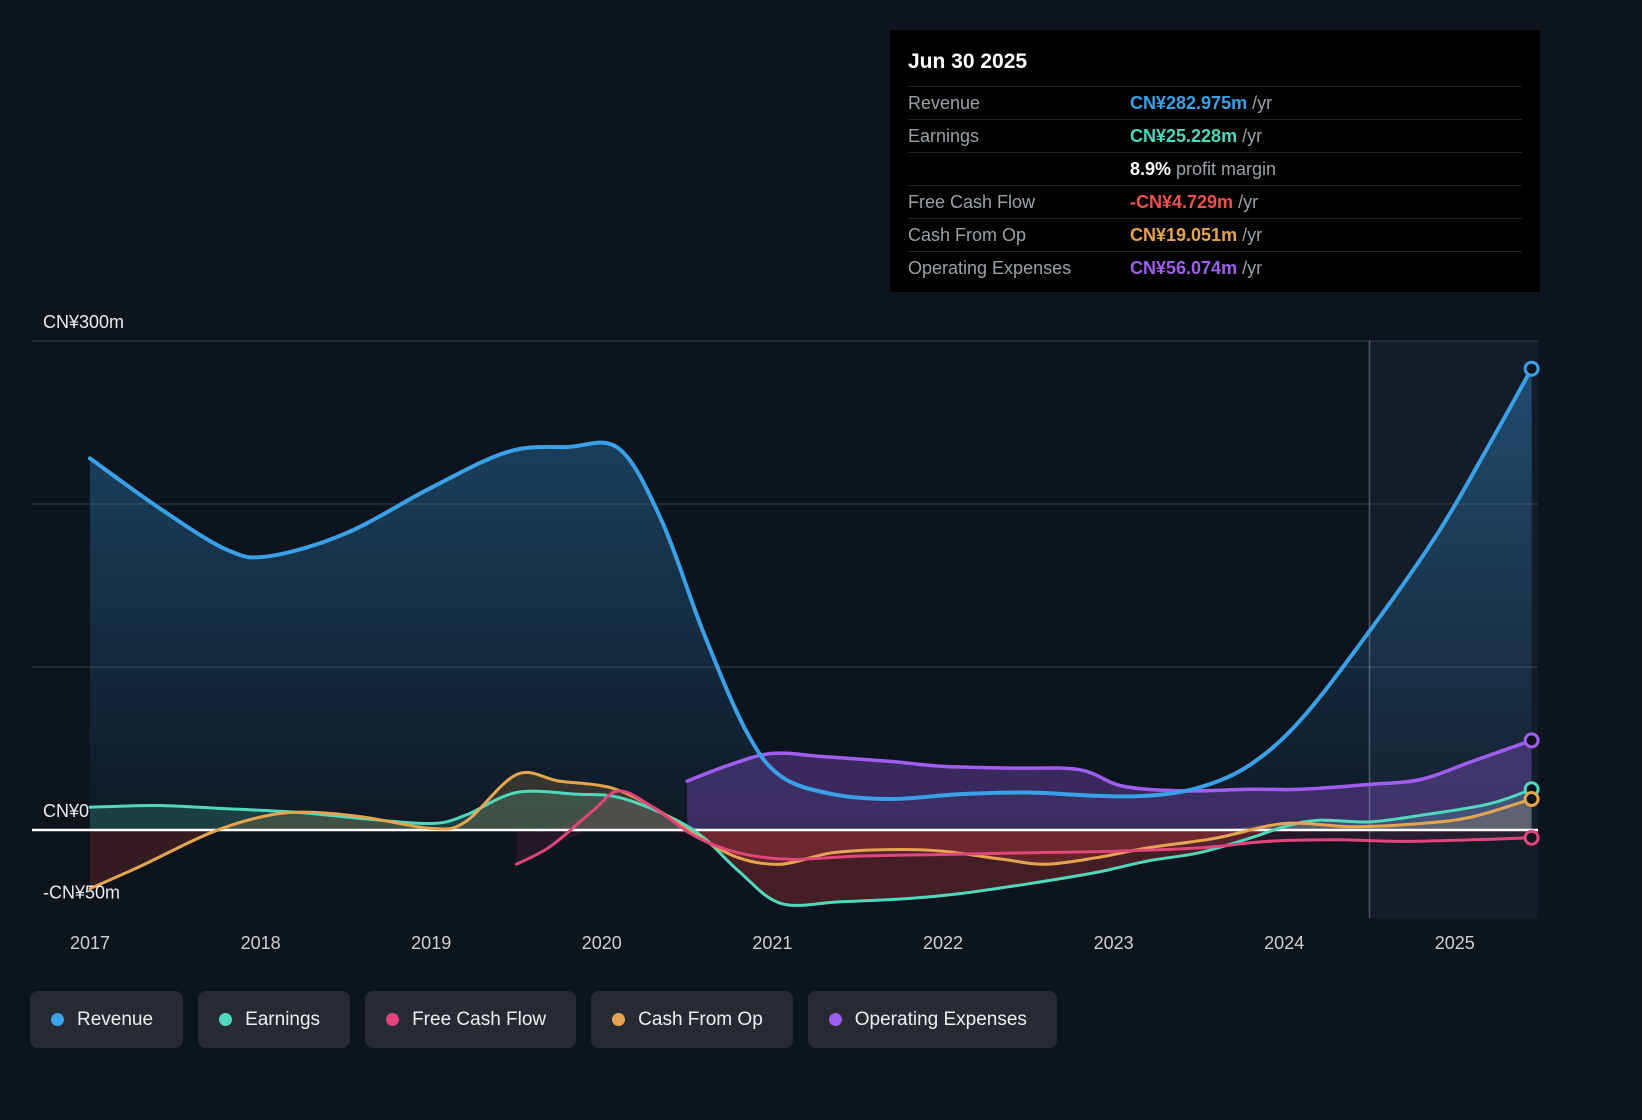 This screenshot has height=1120, width=1642. I want to click on legend-free-cash-flow-dot, so click(393, 1019).